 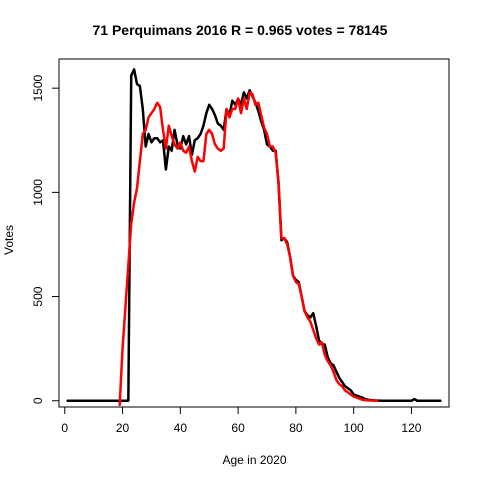 What do you see at coordinates (241, 420) in the screenshot?
I see `x-axis: 0 20 40 60 80 100 120` at bounding box center [241, 420].